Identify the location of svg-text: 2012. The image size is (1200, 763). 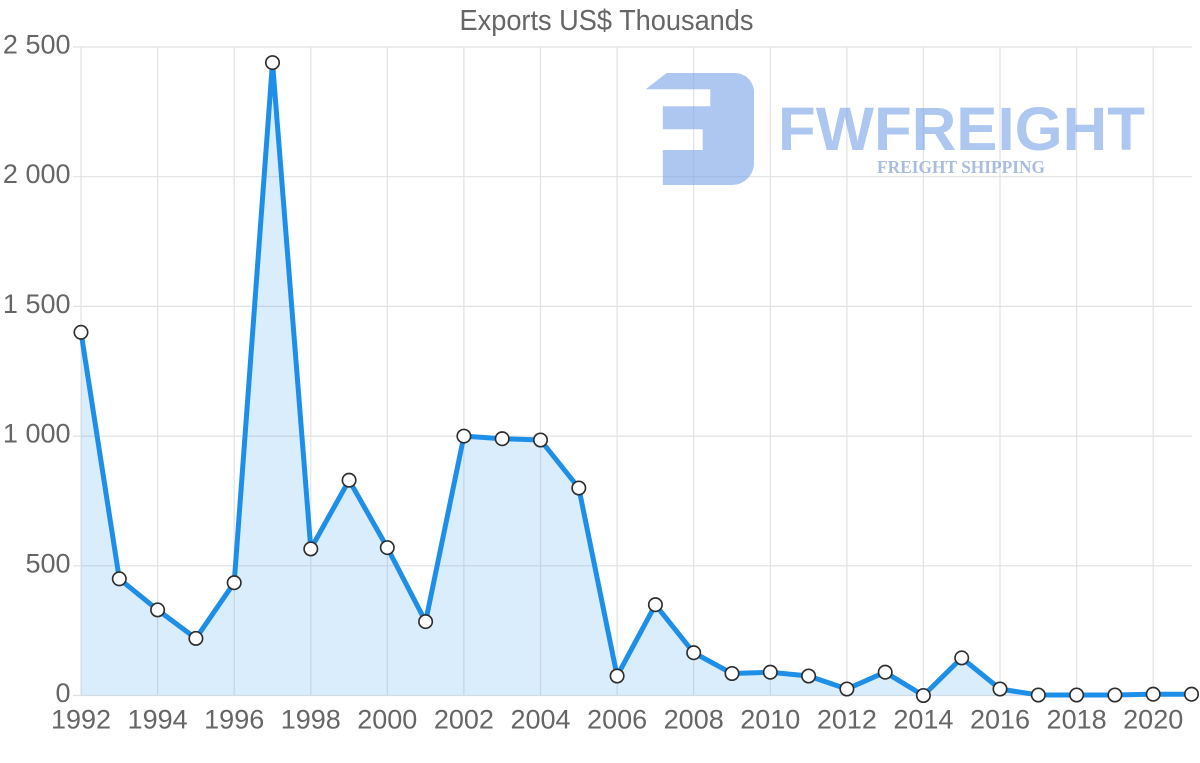
(847, 719).